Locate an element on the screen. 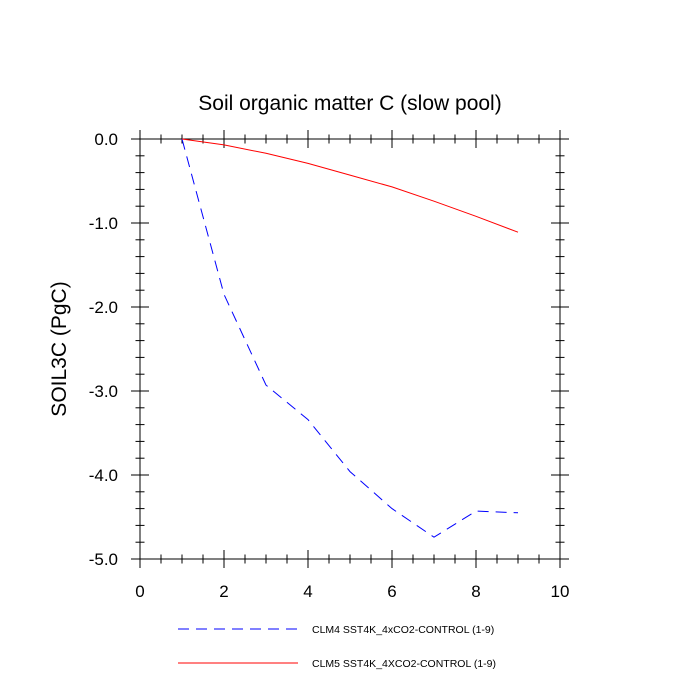  legend-label-2: CLM5 SST4K_4XCO2-CONTROL (1-9) is located at coordinates (404, 664).